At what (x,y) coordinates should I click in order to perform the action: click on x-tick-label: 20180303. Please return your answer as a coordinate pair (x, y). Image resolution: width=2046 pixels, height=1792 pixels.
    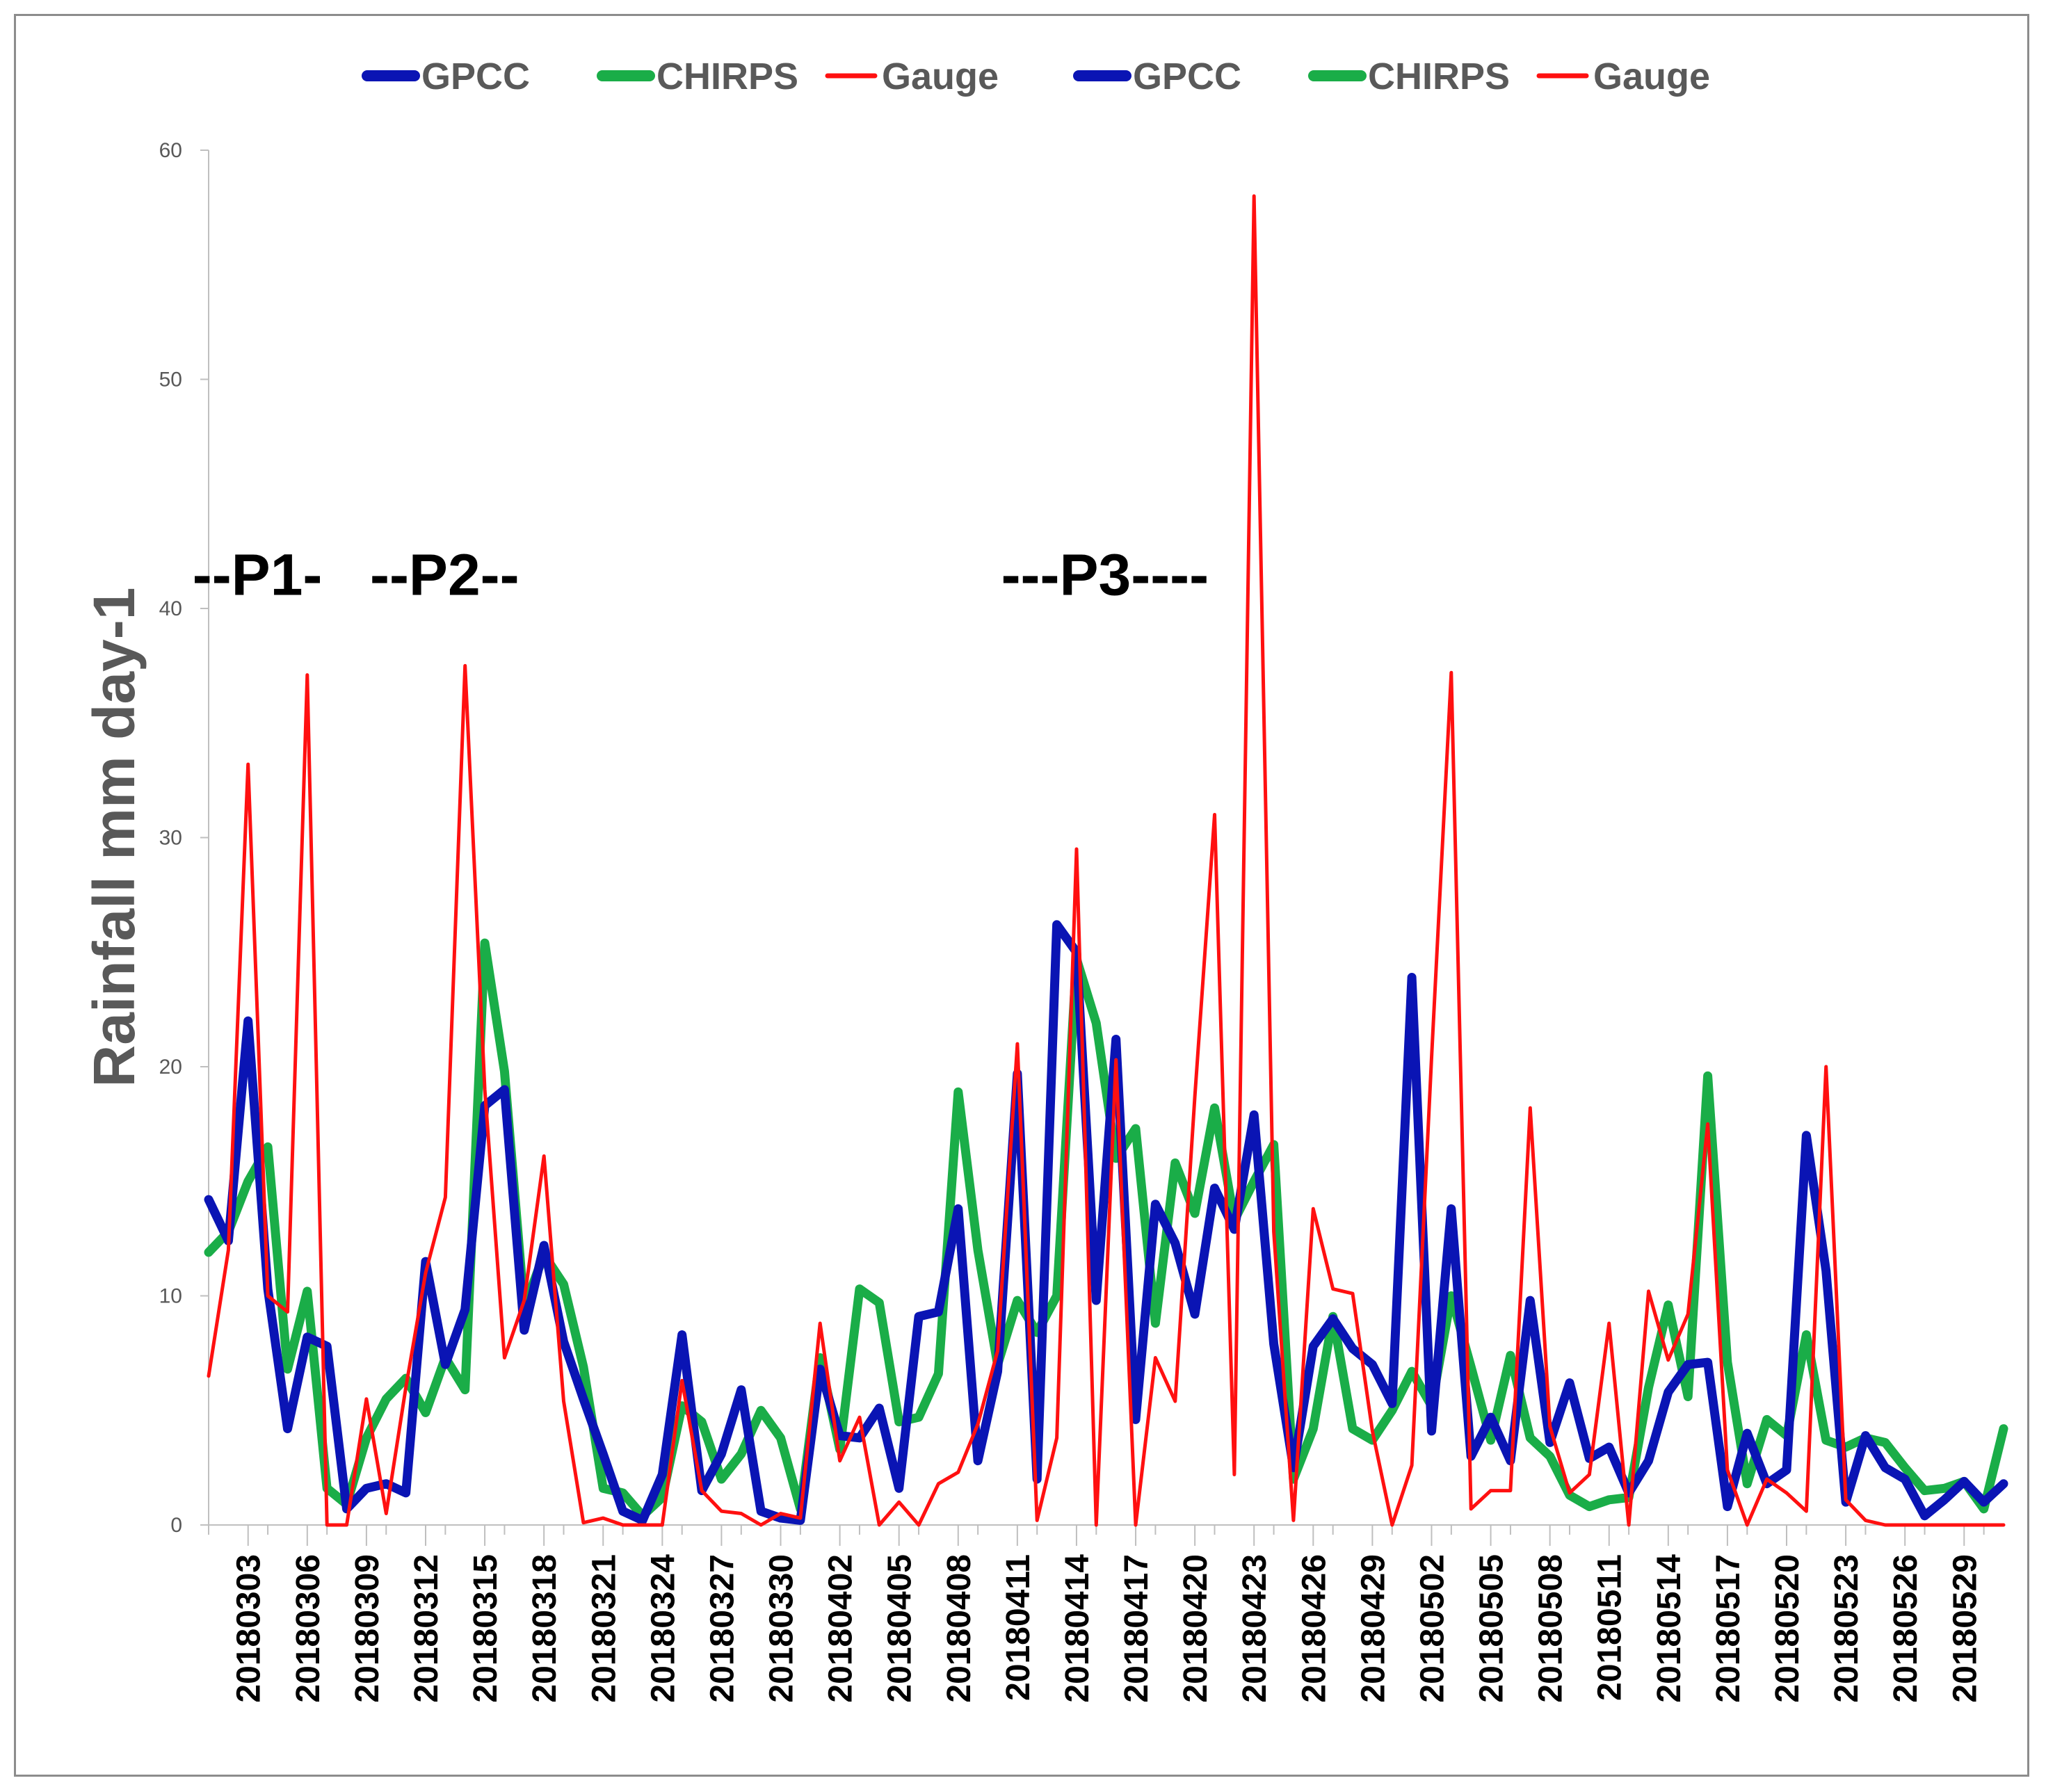
    Looking at the image, I should click on (249, 1628).